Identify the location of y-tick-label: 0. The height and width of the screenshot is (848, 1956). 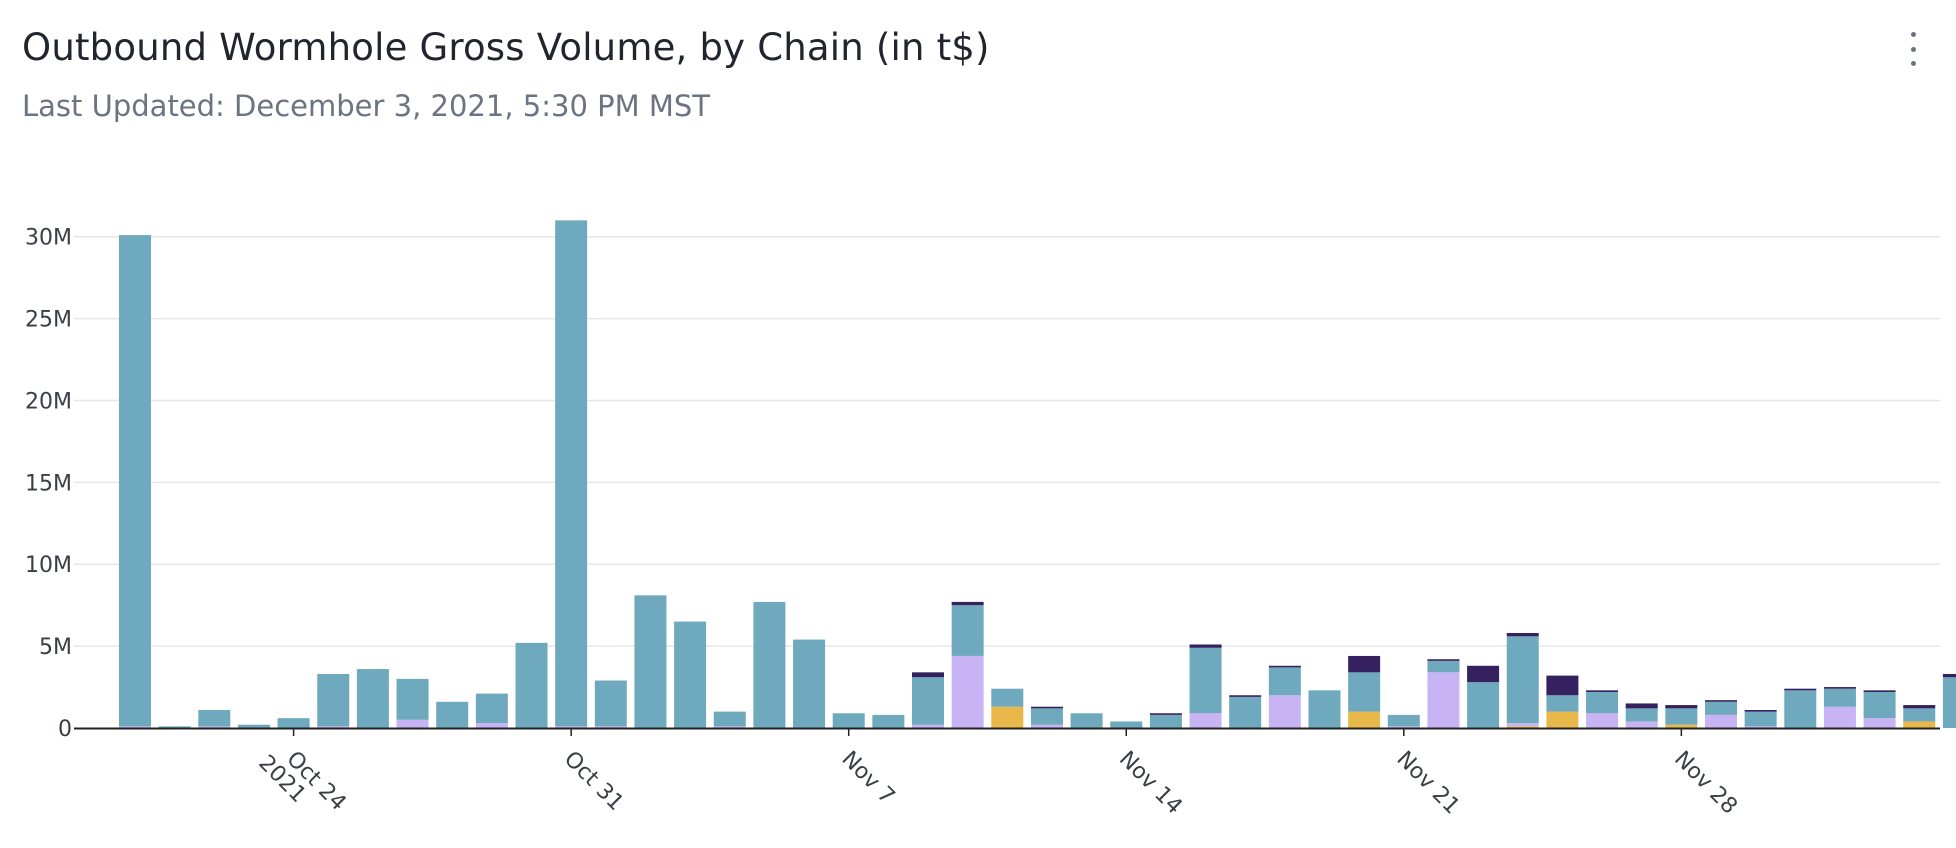
(65, 729).